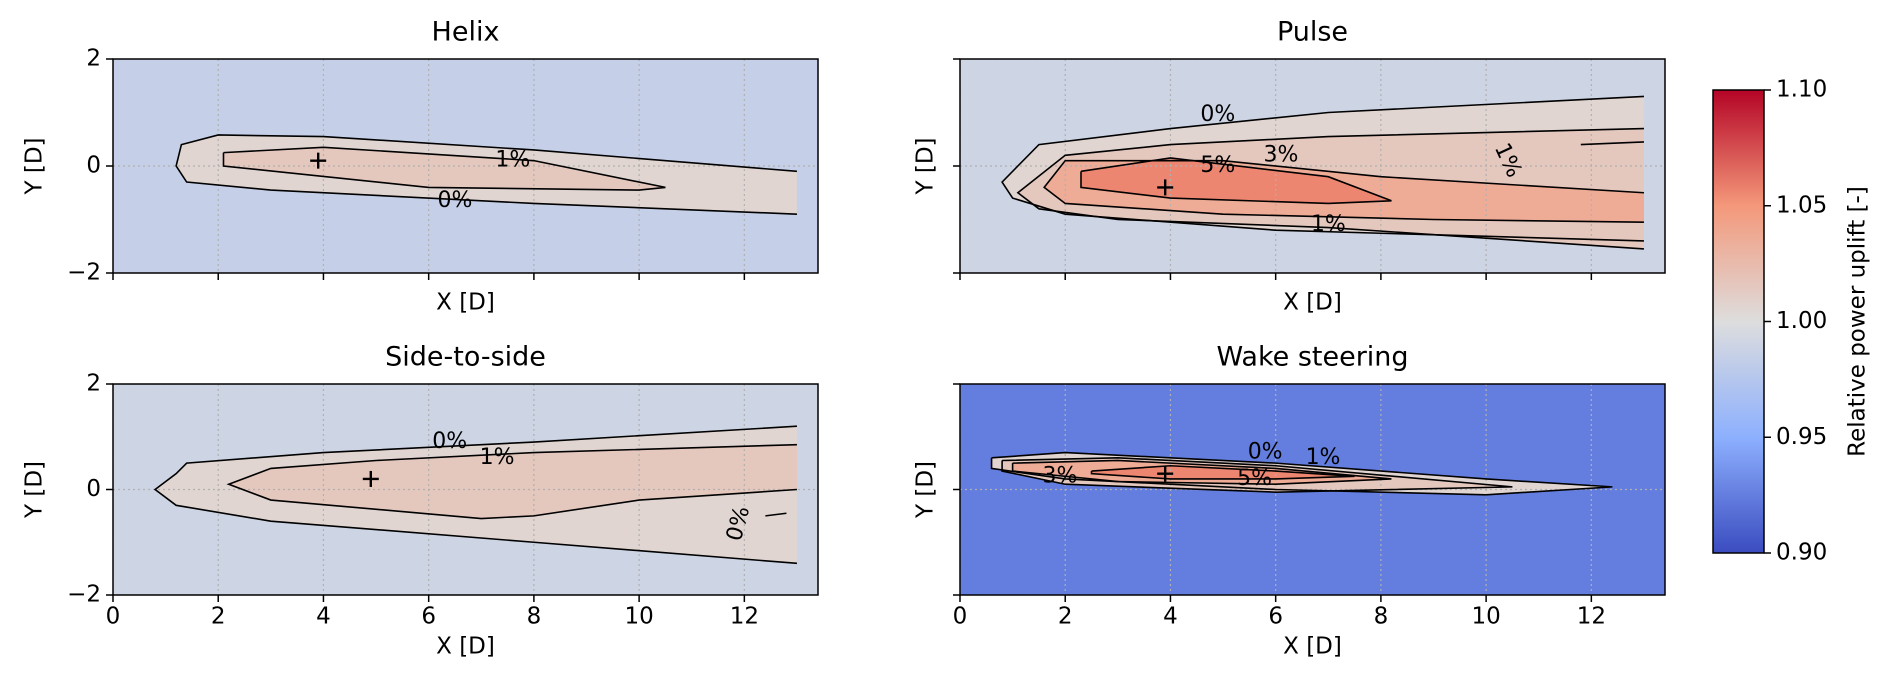 The image size is (1892, 695). Describe the element at coordinates (1801, 321) in the screenshot. I see `colorbar-tick-label: 1.00` at that location.